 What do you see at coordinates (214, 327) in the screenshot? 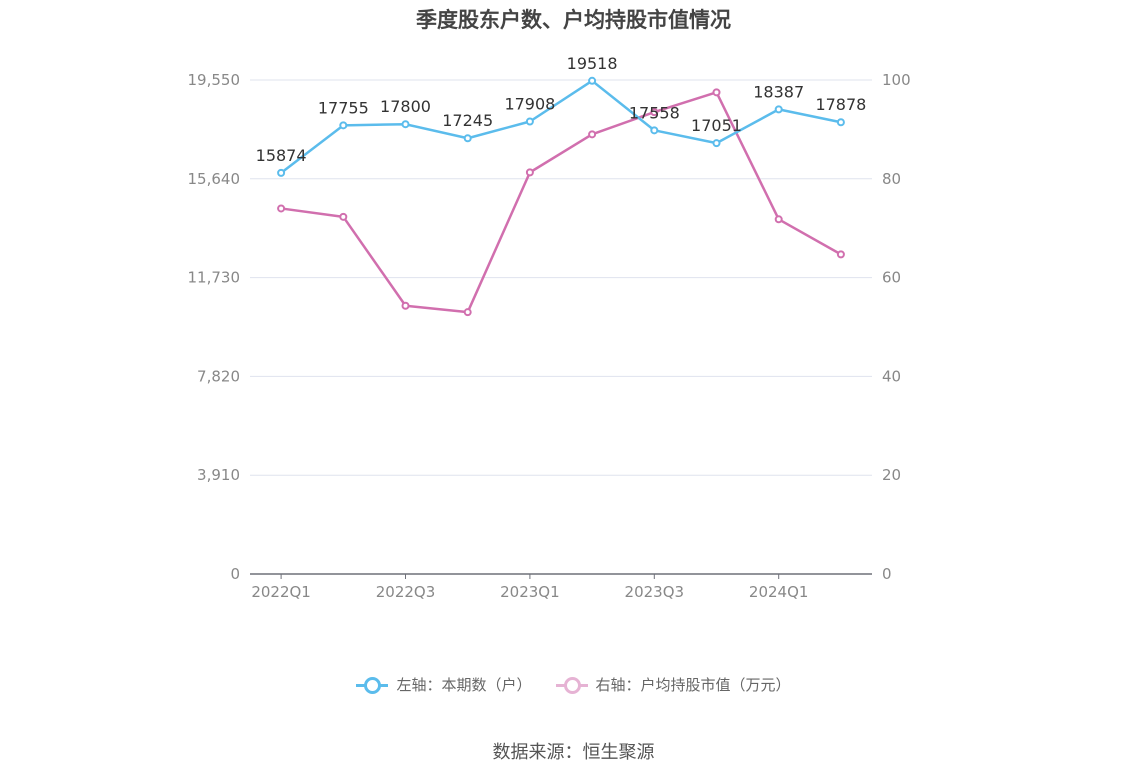
I see `left-axis-ticks: 0 3,910 7,820 11,730 15,640 19,550` at bounding box center [214, 327].